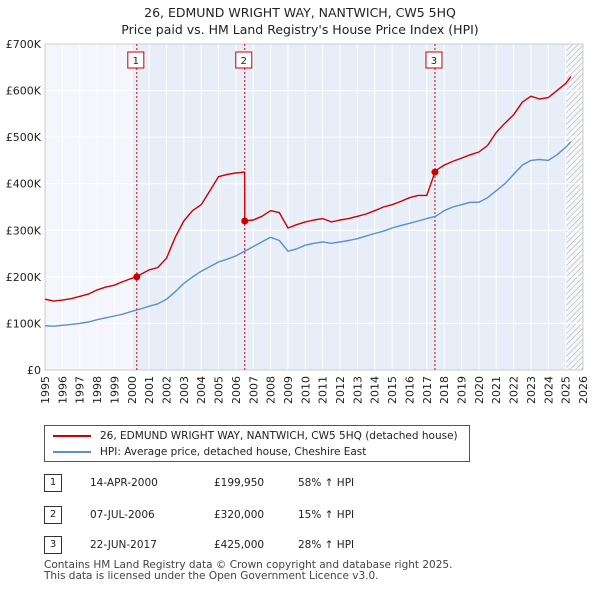 Image resolution: width=600 pixels, height=590 pixels. What do you see at coordinates (24, 44) in the screenshot?
I see `y-tick-label: £700K` at bounding box center [24, 44].